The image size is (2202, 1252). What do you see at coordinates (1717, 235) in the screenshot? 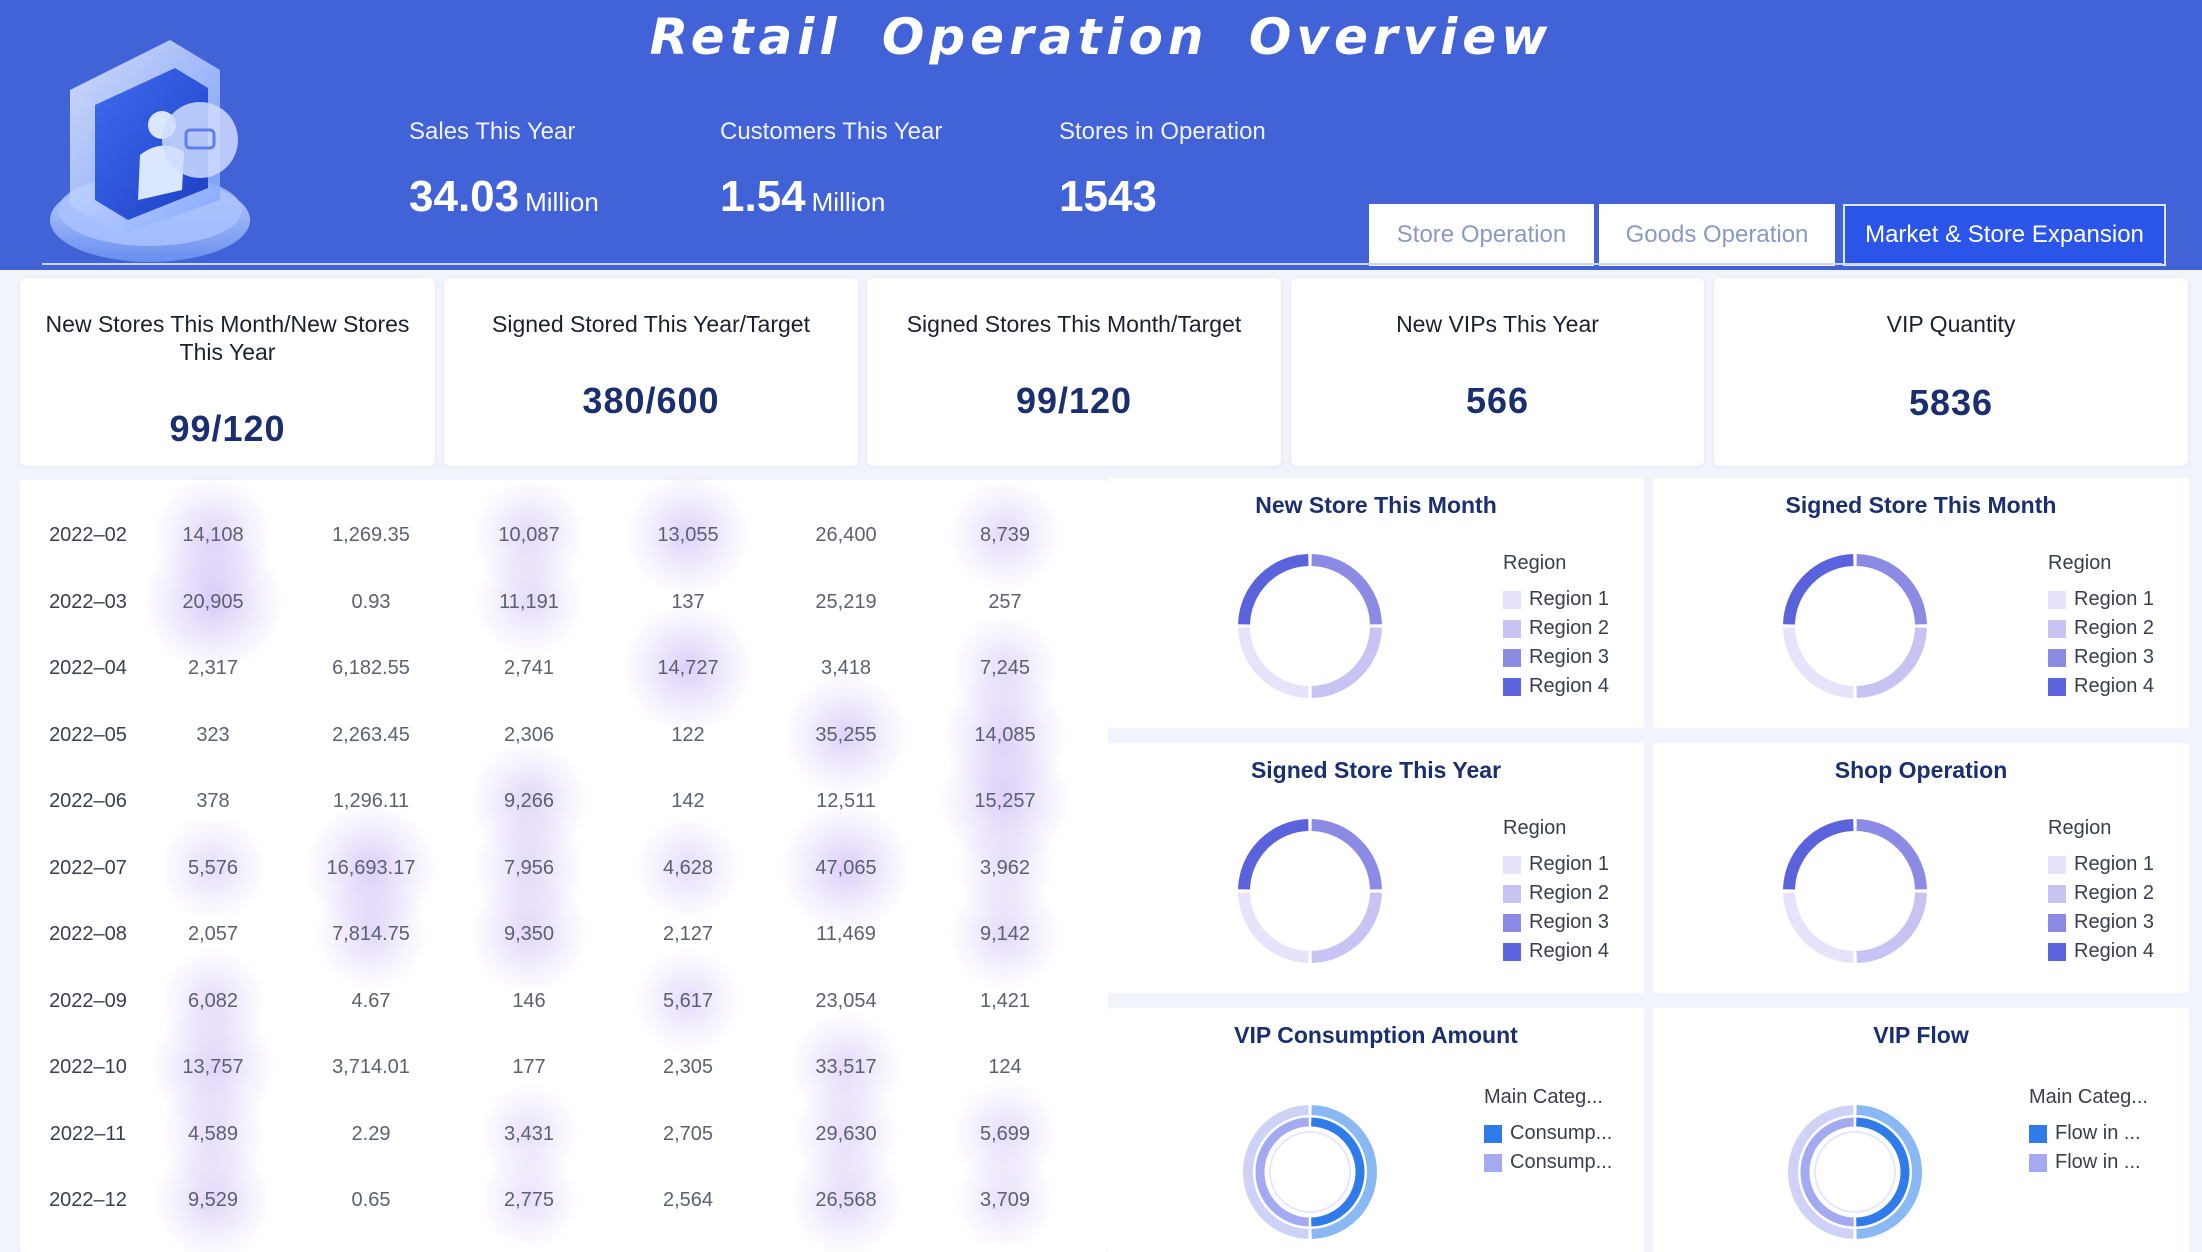
I see `tab-goods-operation: Goods Operation` at bounding box center [1717, 235].